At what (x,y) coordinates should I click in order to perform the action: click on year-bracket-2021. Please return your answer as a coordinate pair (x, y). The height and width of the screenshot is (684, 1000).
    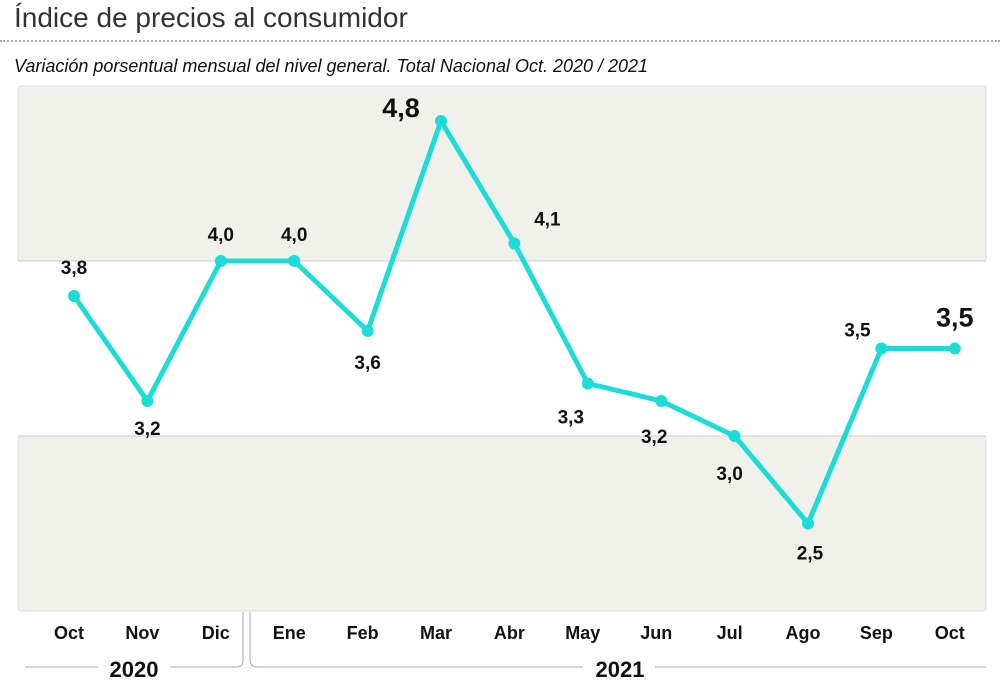
    Looking at the image, I should click on (617, 640).